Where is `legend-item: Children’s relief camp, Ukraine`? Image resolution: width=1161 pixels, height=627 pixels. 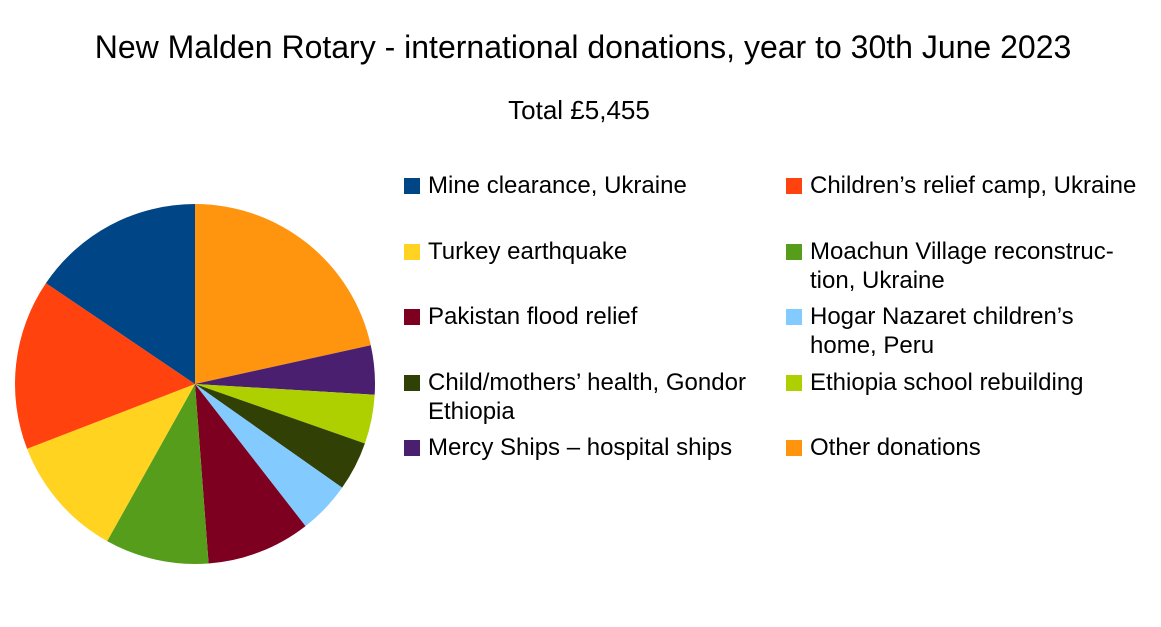 legend-item: Children’s relief camp, Ukraine is located at coordinates (966, 204).